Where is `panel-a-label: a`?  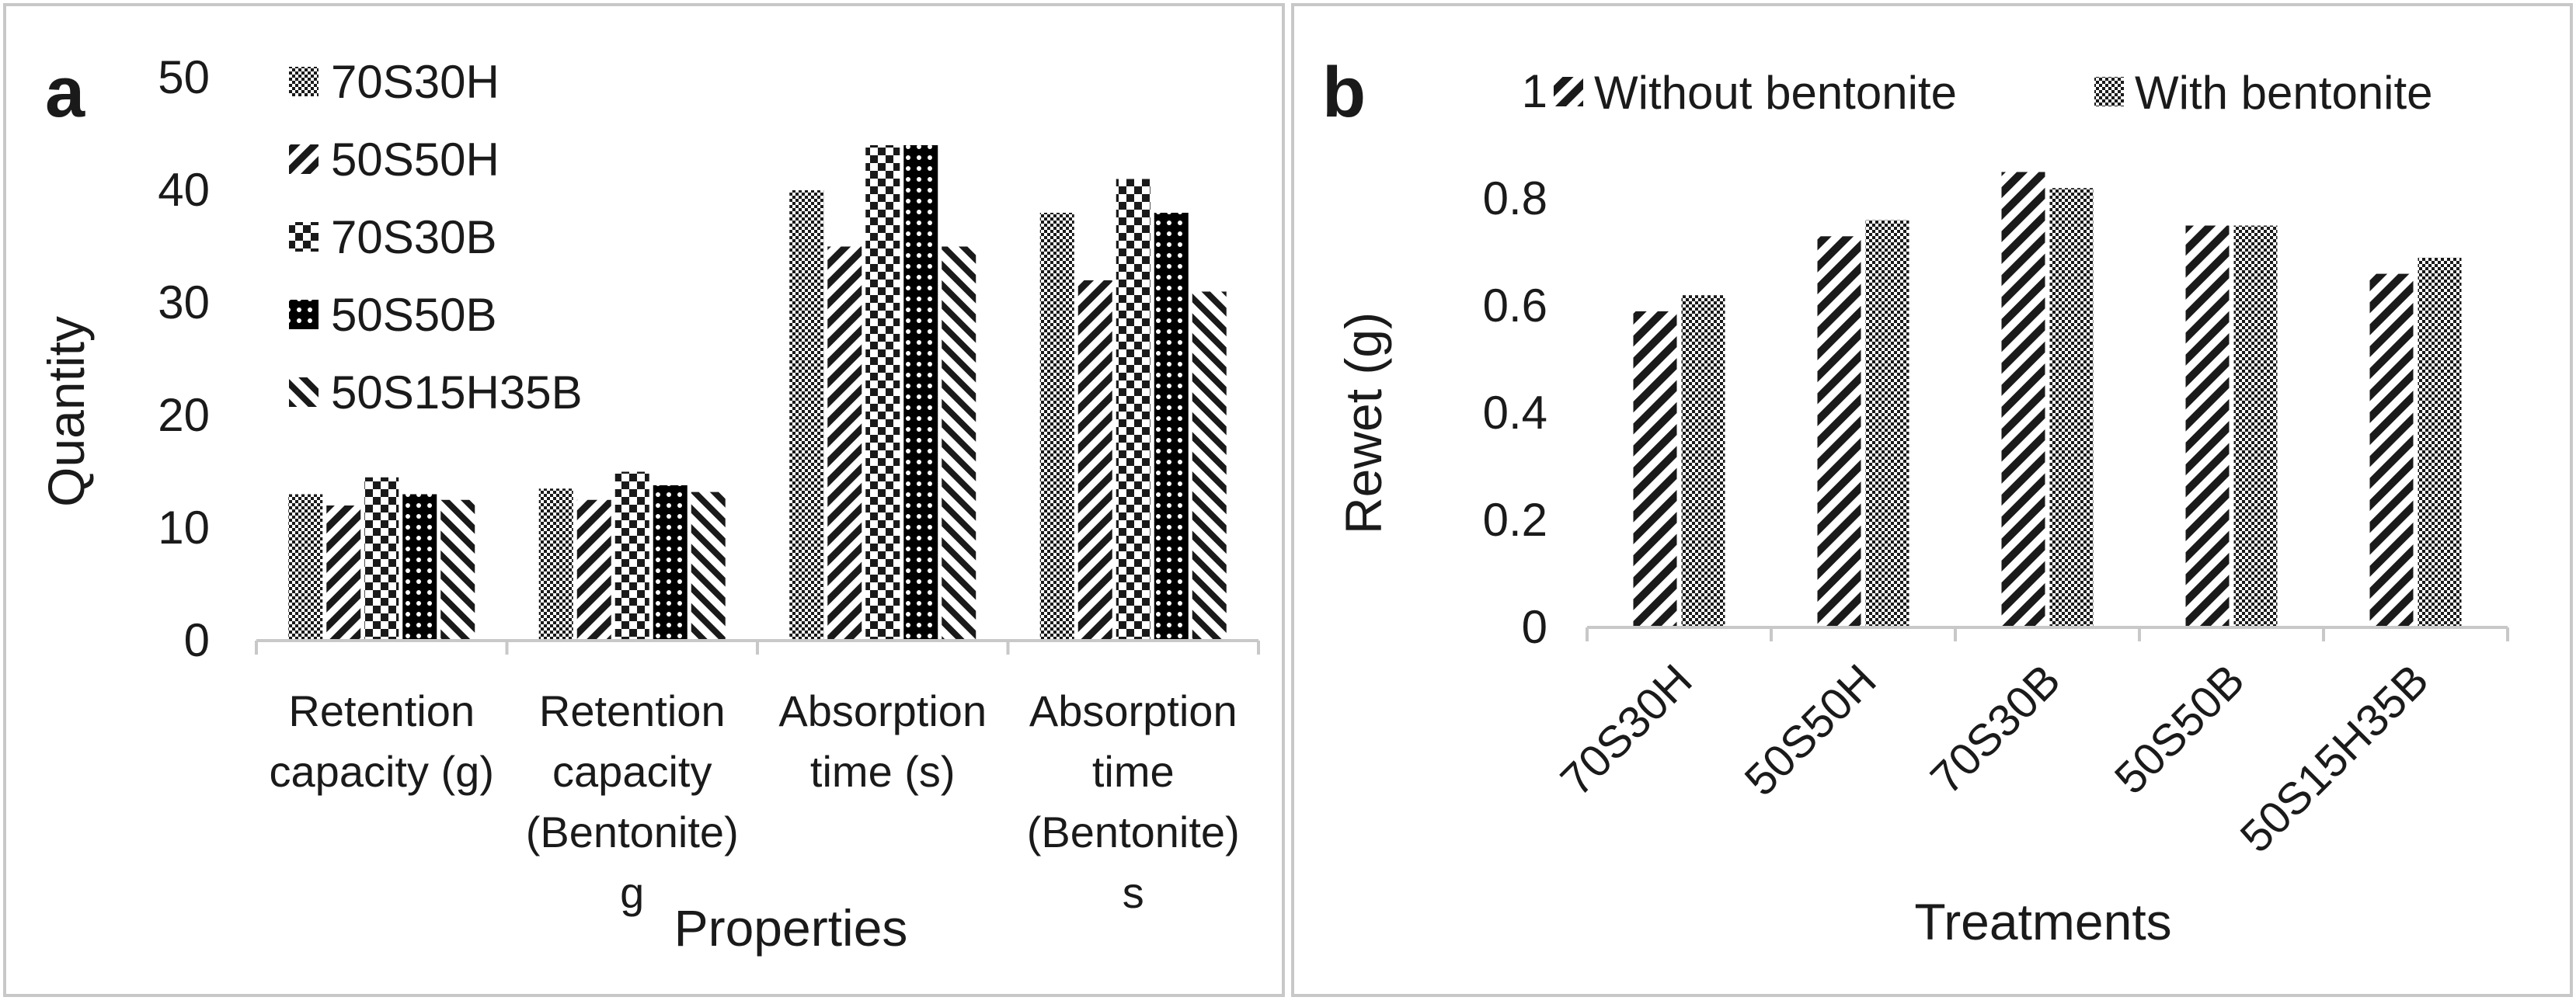
panel-a-label: a is located at coordinates (65, 92).